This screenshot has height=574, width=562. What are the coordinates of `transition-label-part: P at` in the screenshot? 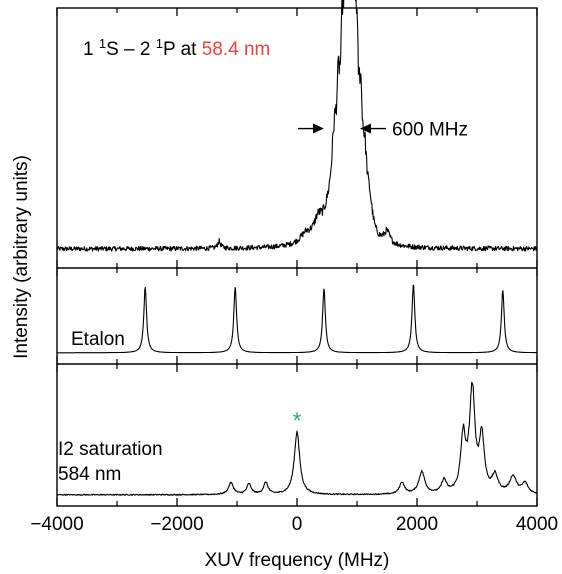 It's located at (182, 49).